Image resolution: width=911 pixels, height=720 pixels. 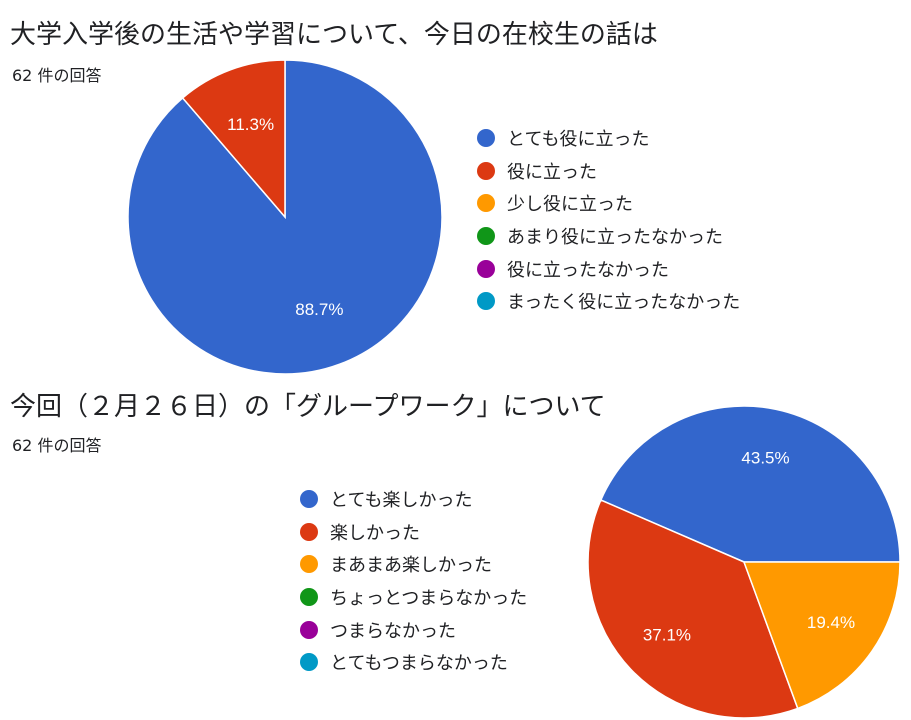 What do you see at coordinates (831, 622) in the screenshot?
I see `slice-value-label: 19.4%` at bounding box center [831, 622].